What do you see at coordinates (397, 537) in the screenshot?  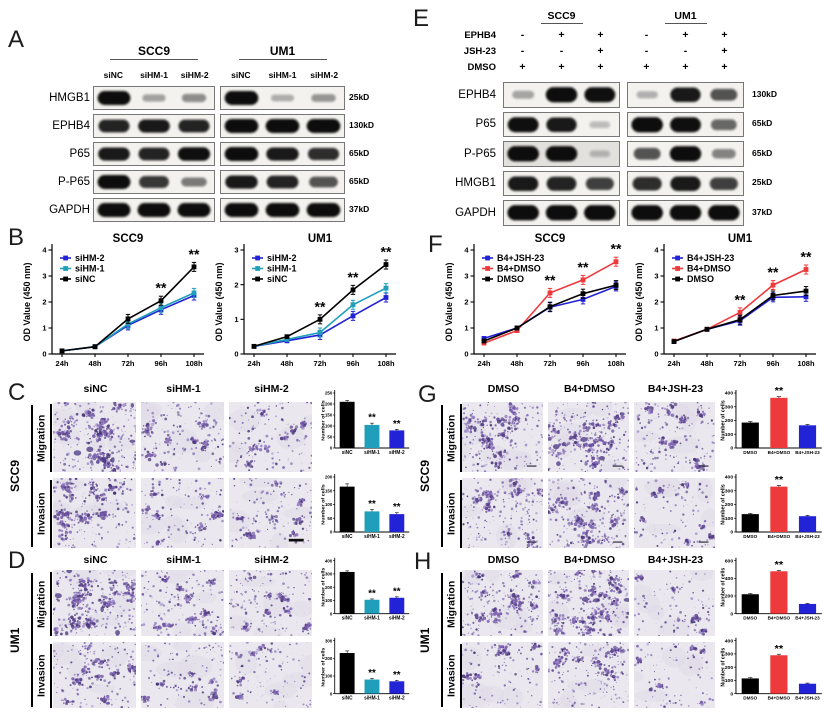 I see `category-label: siHM-2` at bounding box center [397, 537].